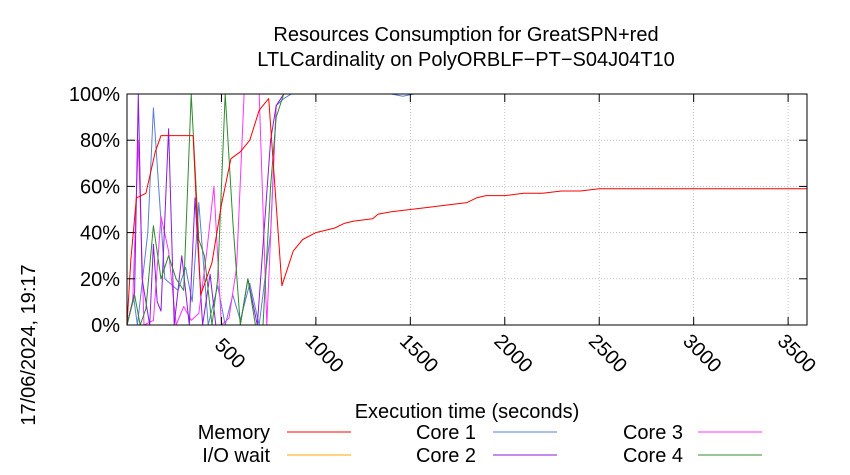 Image resolution: width=850 pixels, height=475 pixels. I want to click on chart-title-line-1: Resources Consumption for GreatSPN+red, so click(465, 35).